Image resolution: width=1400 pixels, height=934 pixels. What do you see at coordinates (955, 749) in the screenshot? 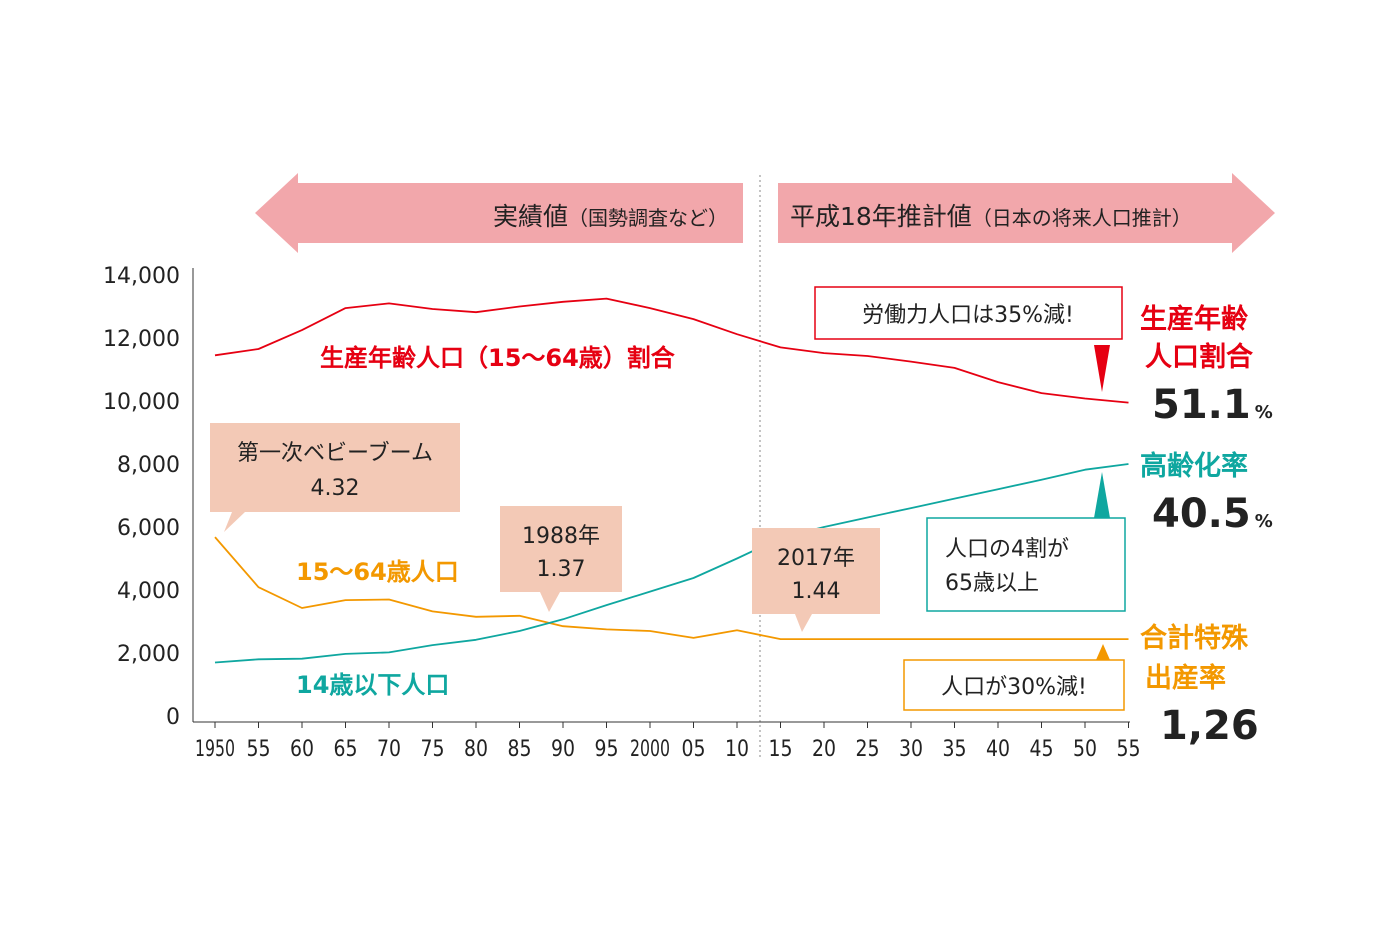
I see `x-tick-label: 35` at bounding box center [955, 749].